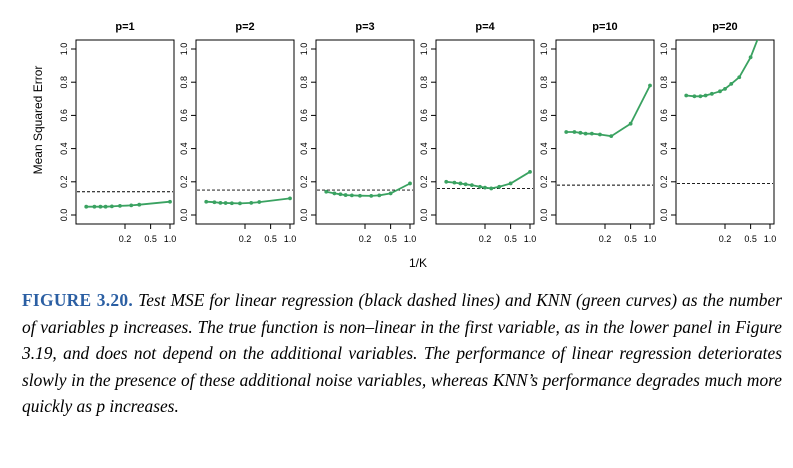 The width and height of the screenshot is (793, 468). What do you see at coordinates (124, 27) in the screenshot?
I see `panel-title: p=1` at bounding box center [124, 27].